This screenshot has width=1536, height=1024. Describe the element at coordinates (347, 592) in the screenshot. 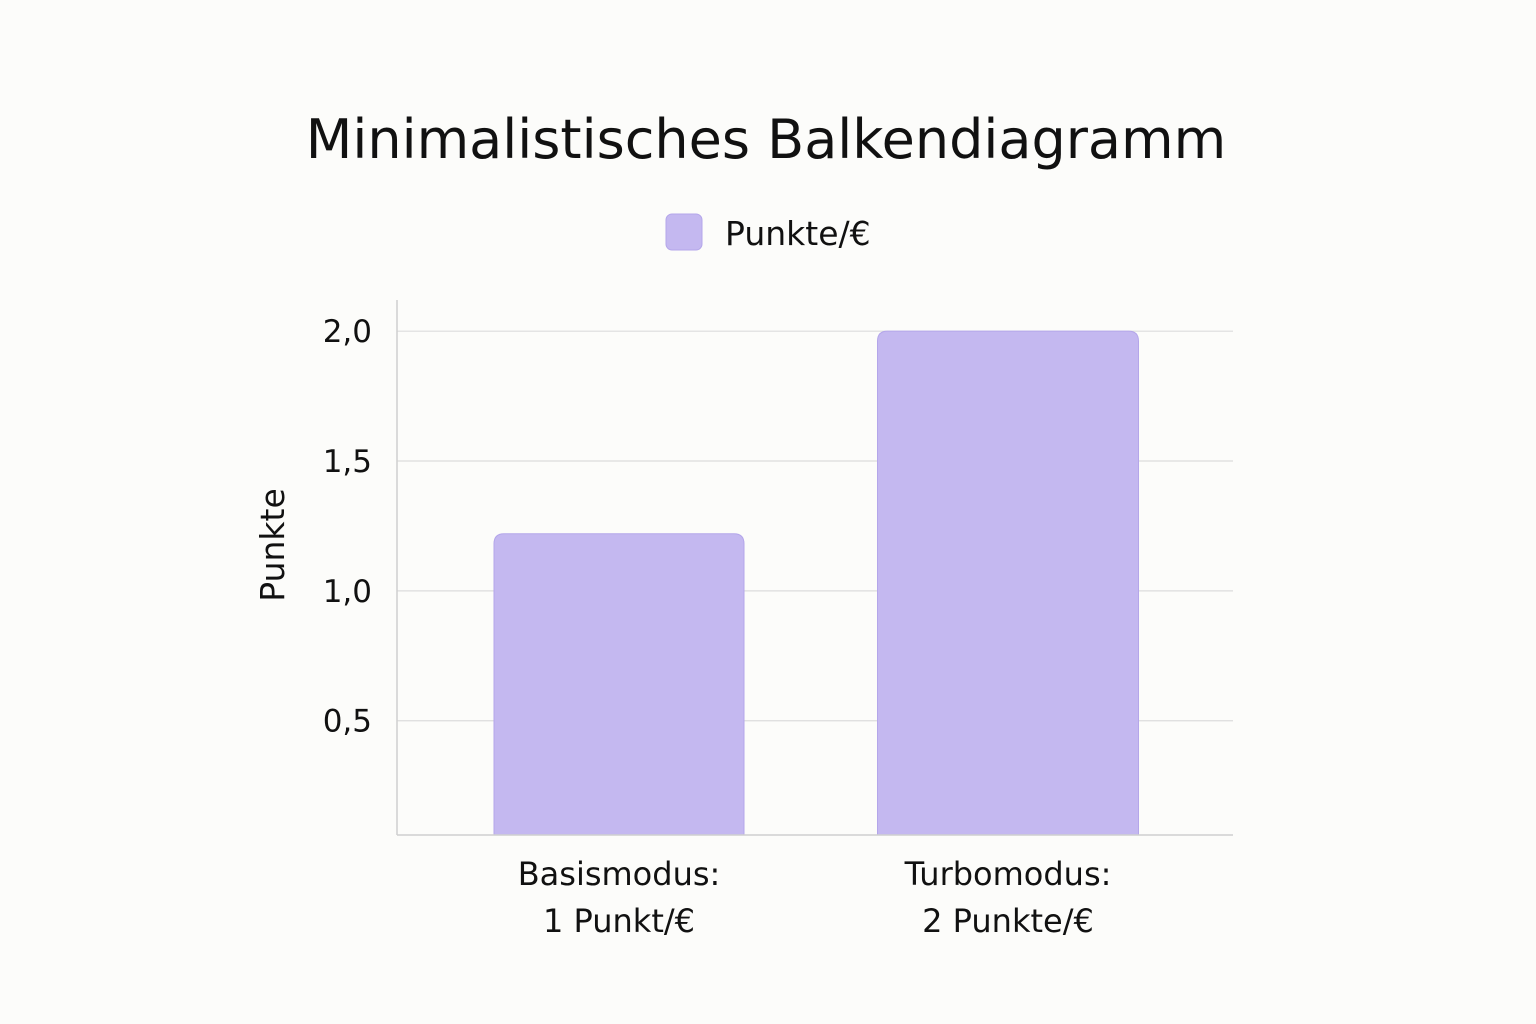

I see `y-tick-label: 1,0` at that location.